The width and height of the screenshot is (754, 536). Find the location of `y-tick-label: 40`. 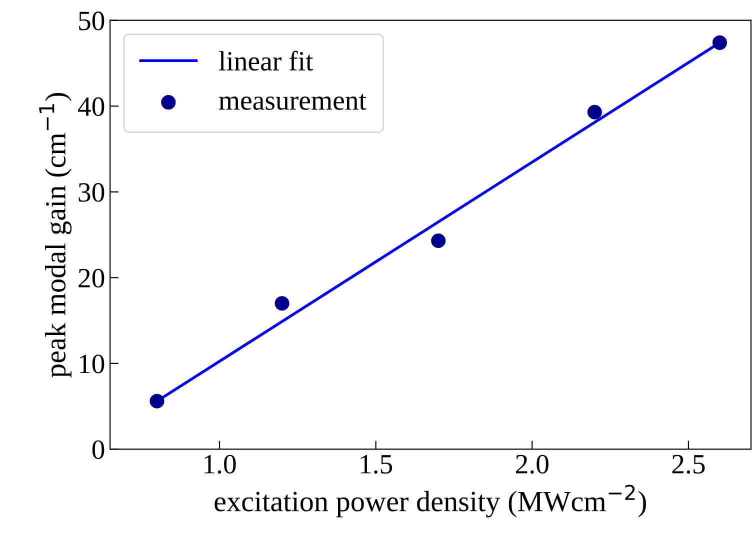

y-tick-label: 40 is located at coordinates (91, 106).